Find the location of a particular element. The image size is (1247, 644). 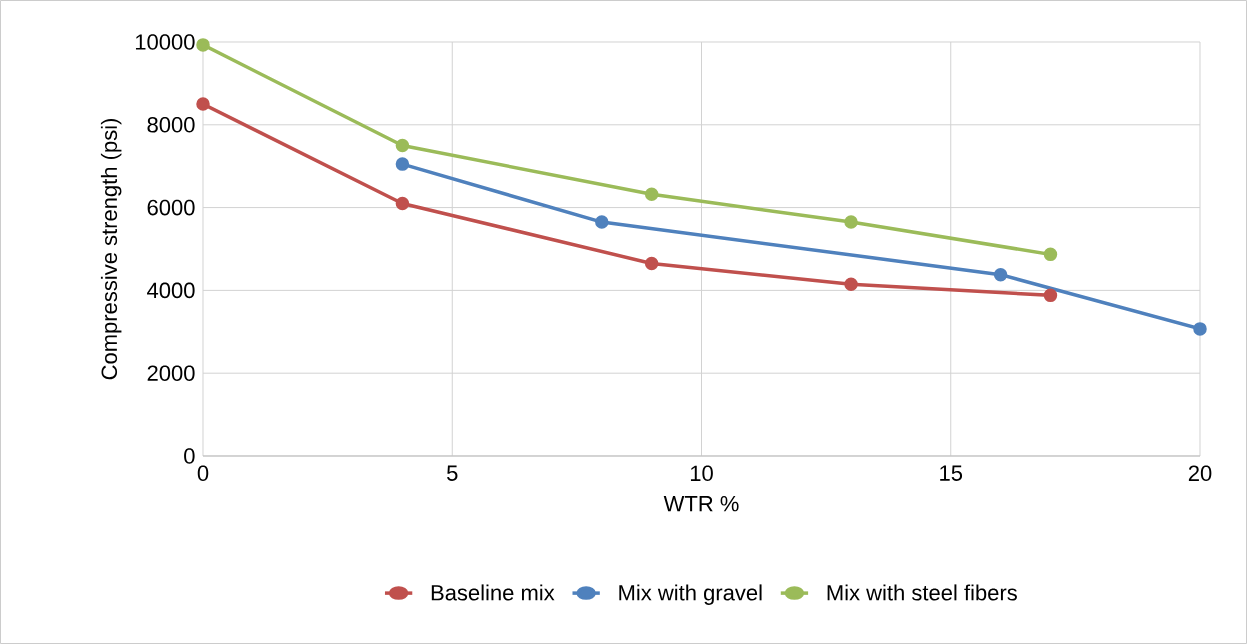

x-tick-label: 20 is located at coordinates (1200, 473).